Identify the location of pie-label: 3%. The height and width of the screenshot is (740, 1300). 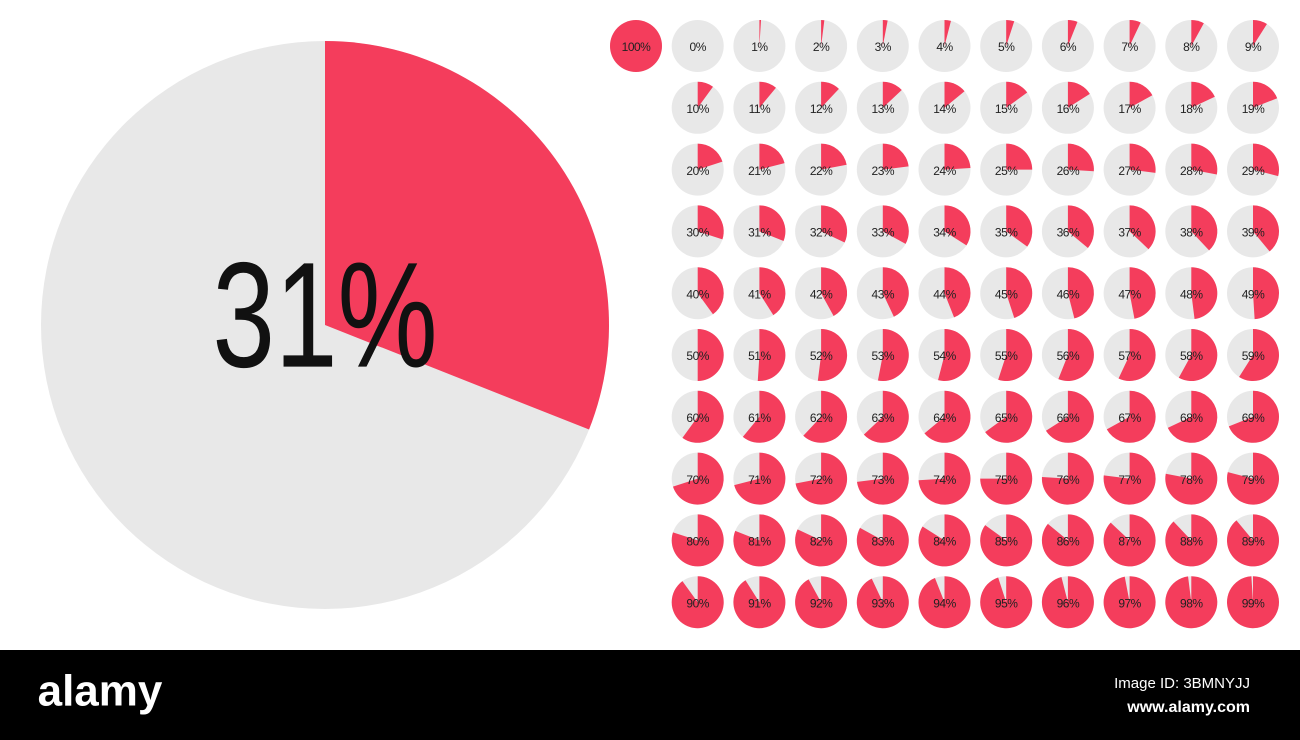
(883, 47).